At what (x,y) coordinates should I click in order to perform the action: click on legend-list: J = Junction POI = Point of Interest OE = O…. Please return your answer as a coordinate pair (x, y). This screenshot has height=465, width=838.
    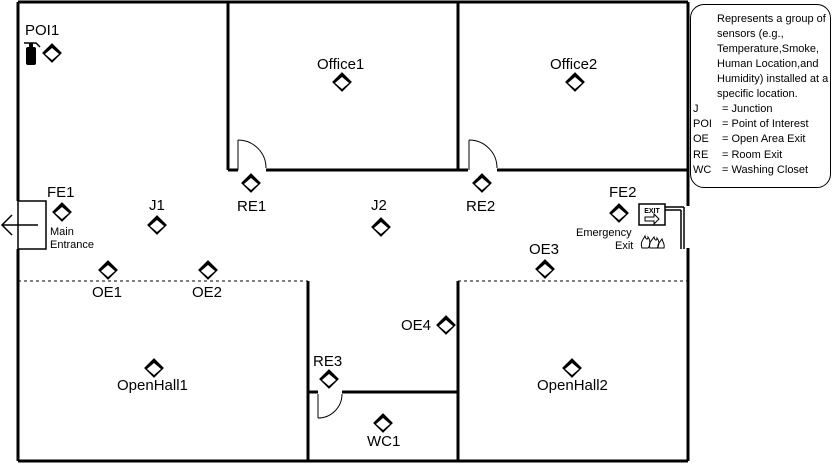
    Looking at the image, I should click on (751, 140).